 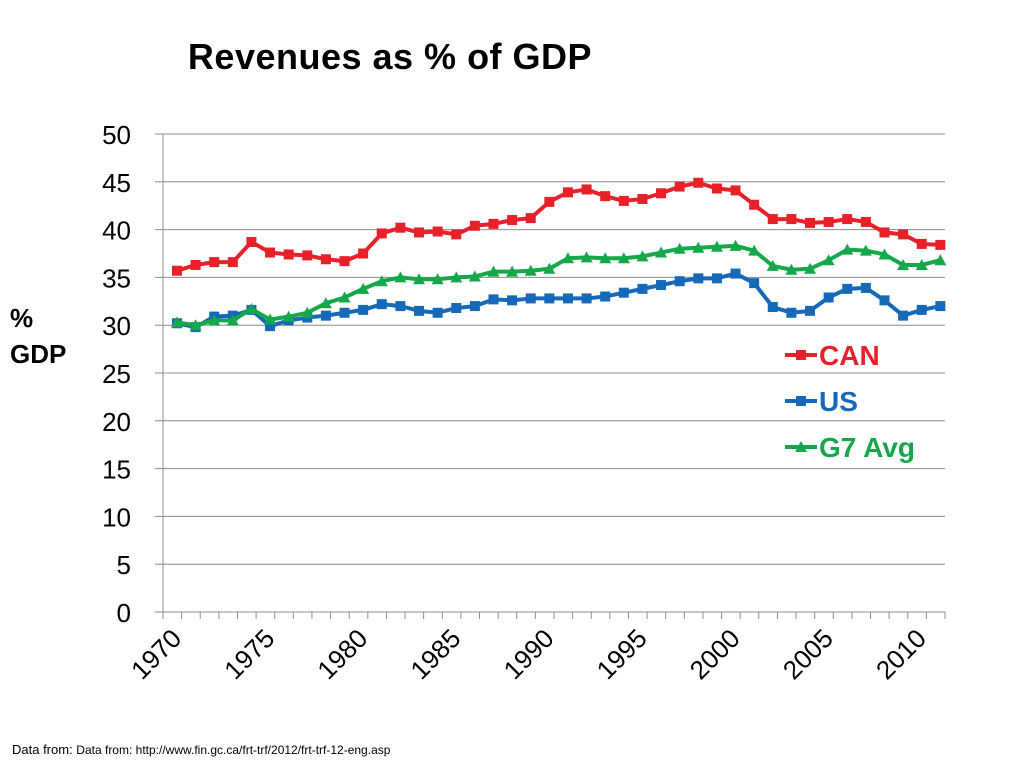 What do you see at coordinates (850, 401) in the screenshot?
I see `legend: CAN US G7 Avg` at bounding box center [850, 401].